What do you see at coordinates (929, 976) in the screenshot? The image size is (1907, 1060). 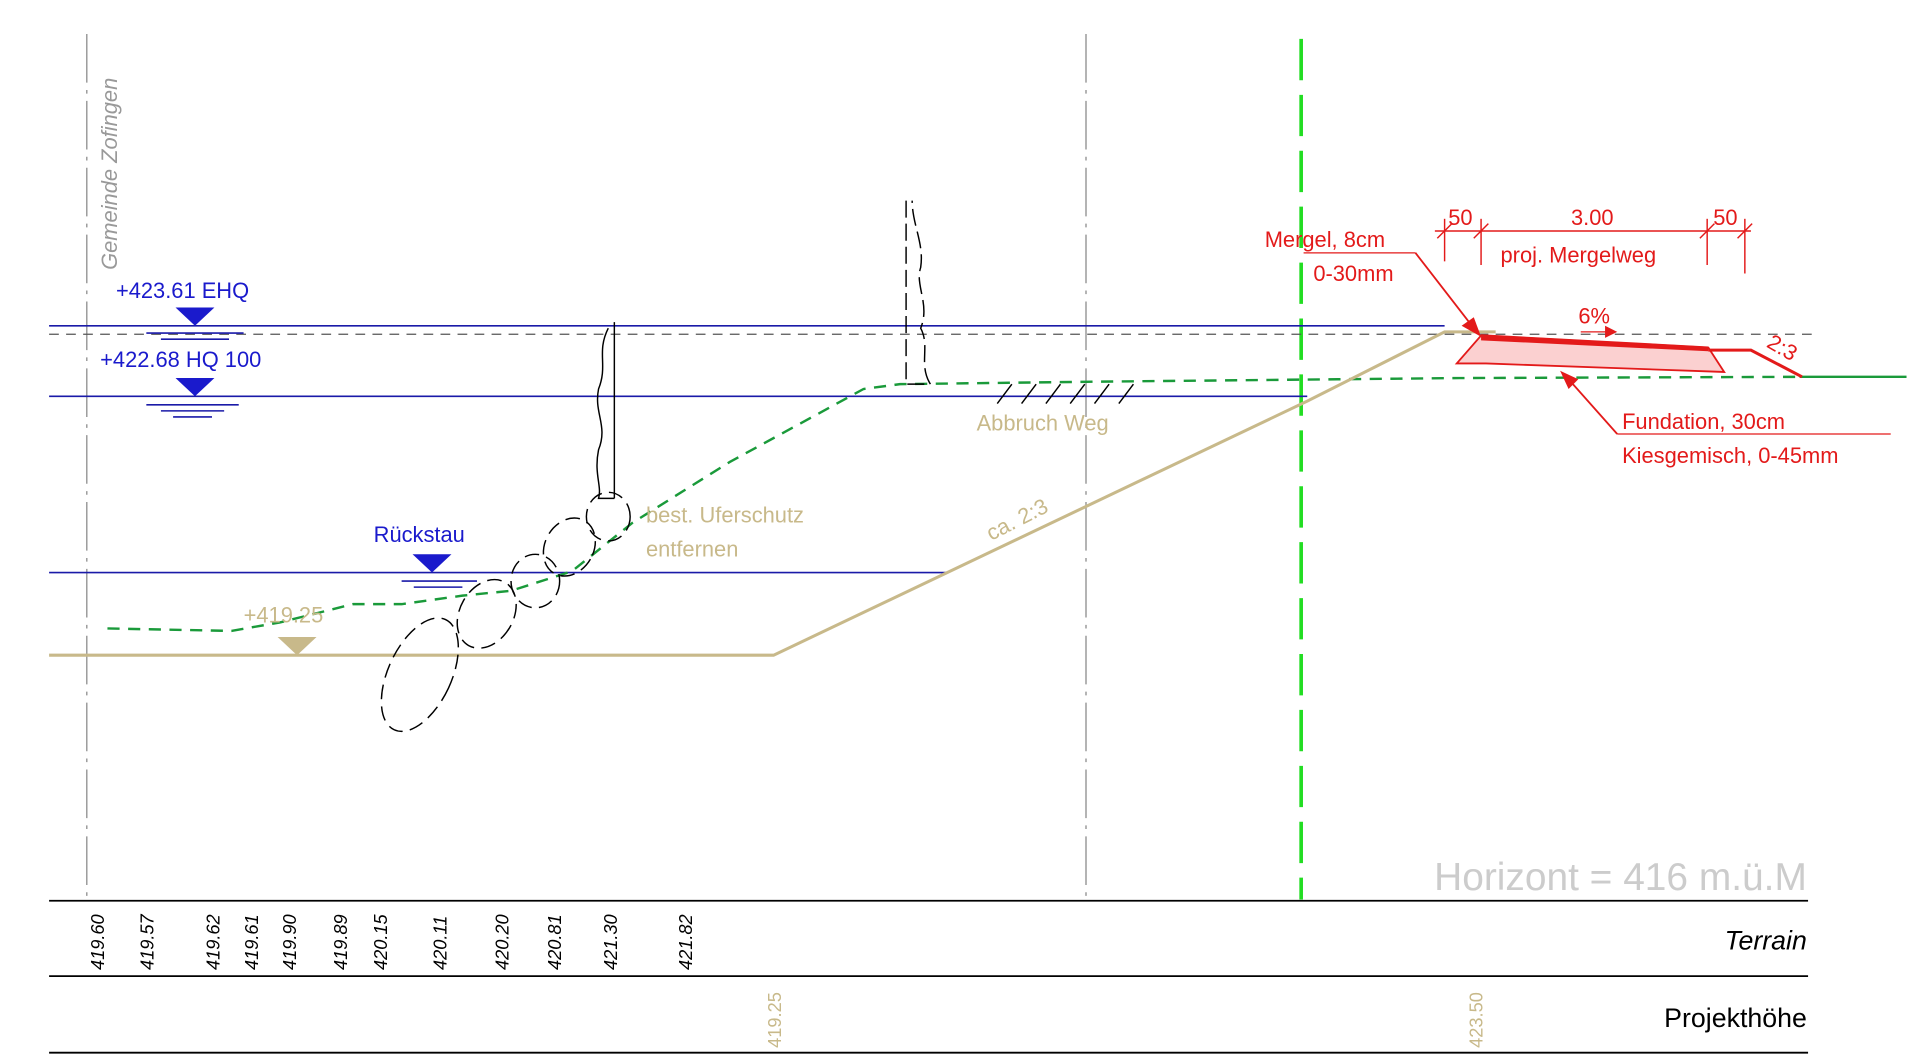 I see `table-lines` at bounding box center [929, 976].